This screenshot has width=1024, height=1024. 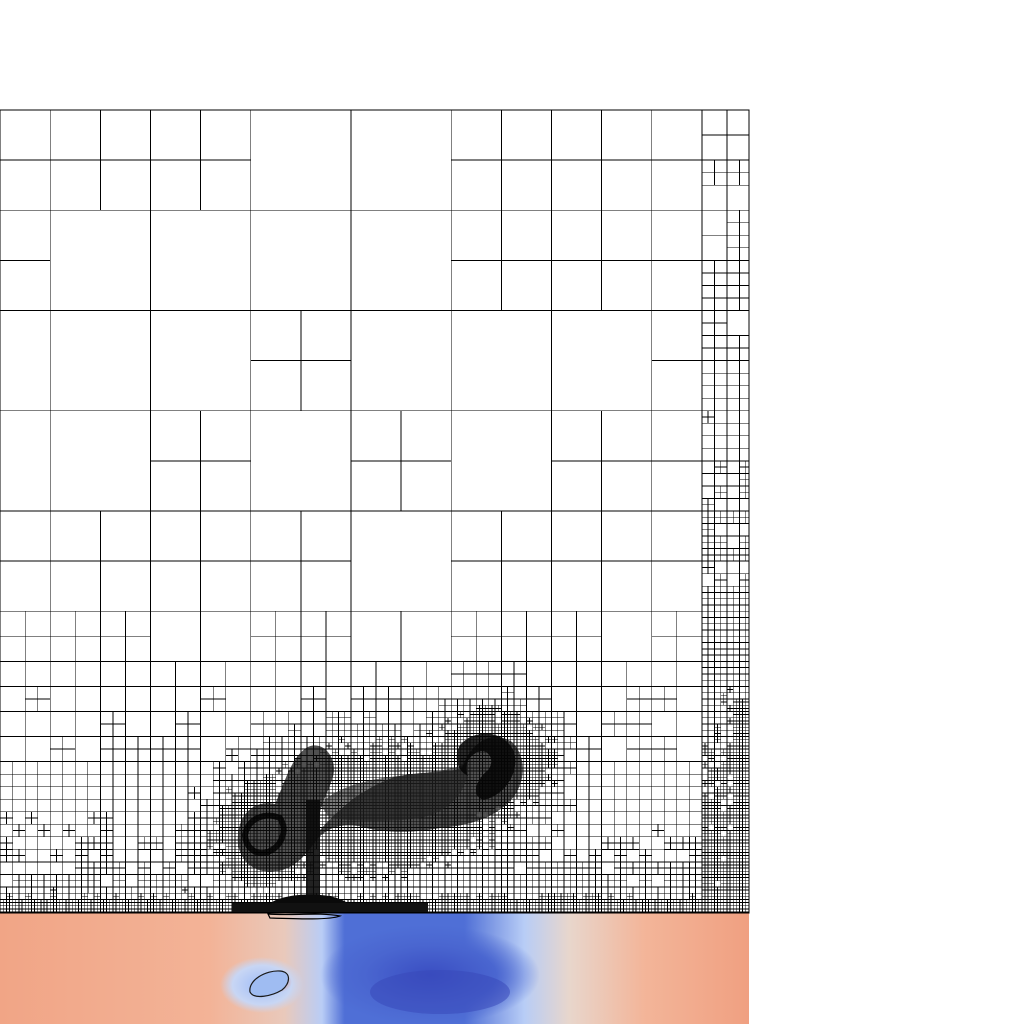 What do you see at coordinates (440, 992) in the screenshot?
I see `low-value-deep` at bounding box center [440, 992].